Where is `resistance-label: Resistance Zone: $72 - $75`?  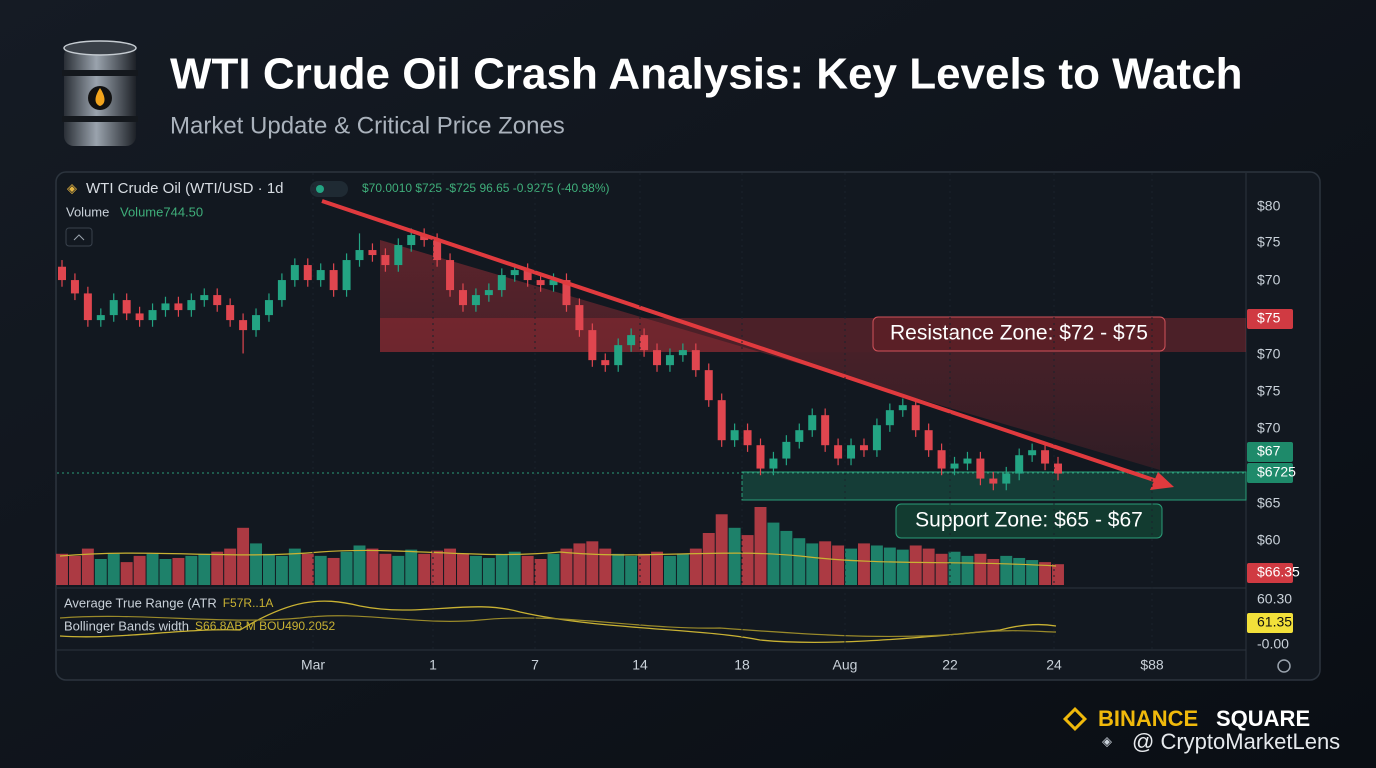
resistance-label: Resistance Zone: $72 - $75 is located at coordinates (1019, 333).